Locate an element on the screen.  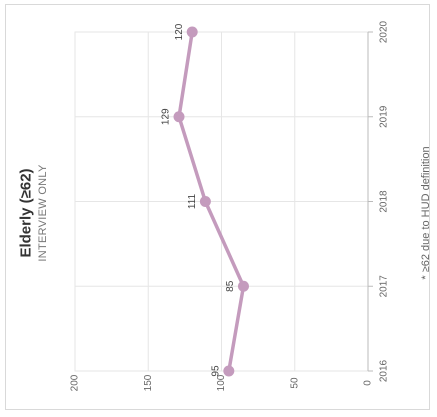
data-label: 85 is located at coordinates (230, 286).